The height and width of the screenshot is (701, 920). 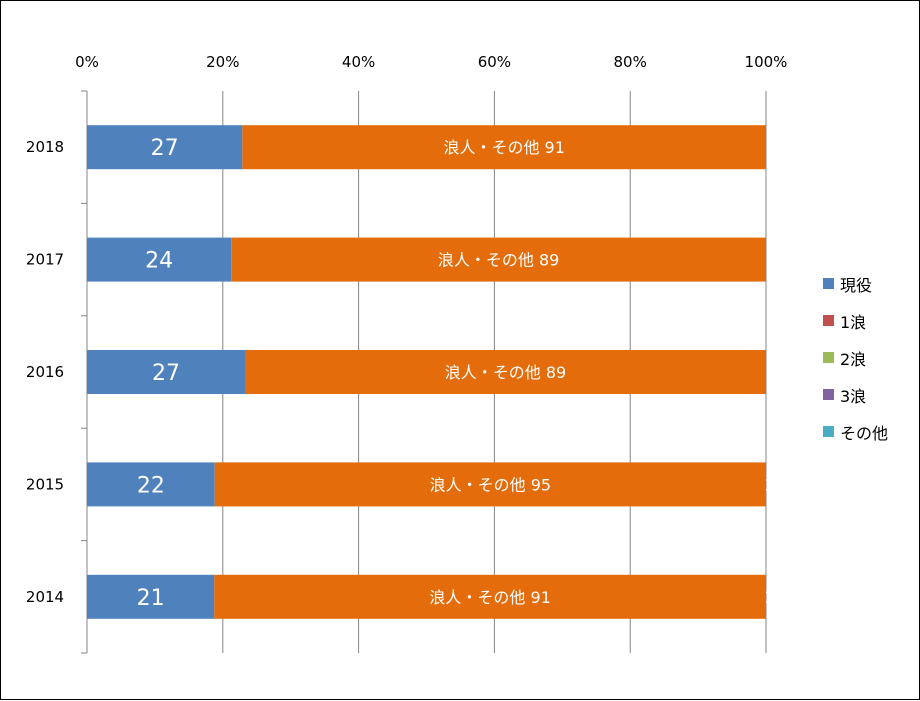 I want to click on legend-label: 3浪, so click(x=853, y=396).